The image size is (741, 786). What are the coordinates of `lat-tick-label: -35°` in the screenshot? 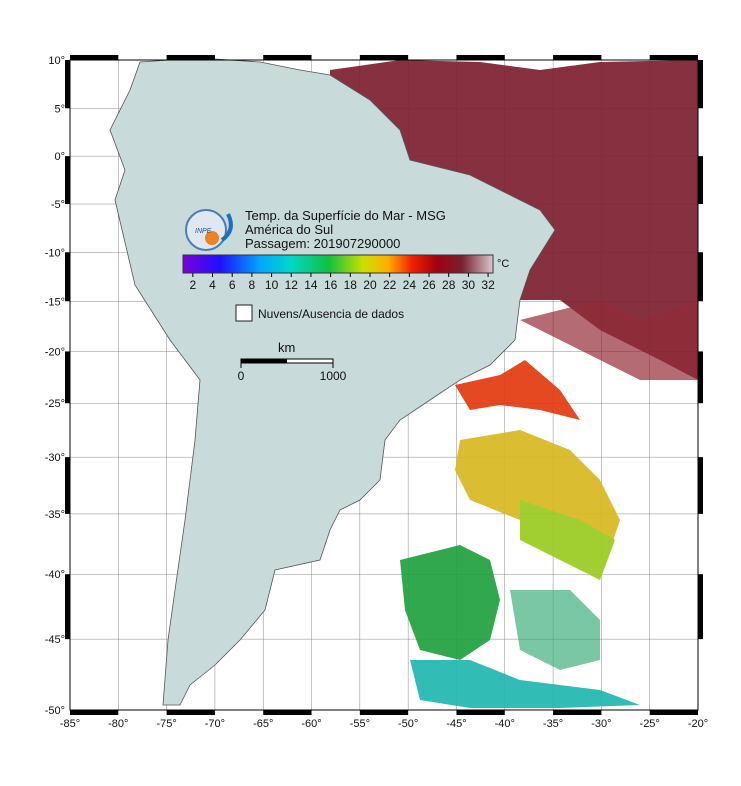 It's located at (55, 515).